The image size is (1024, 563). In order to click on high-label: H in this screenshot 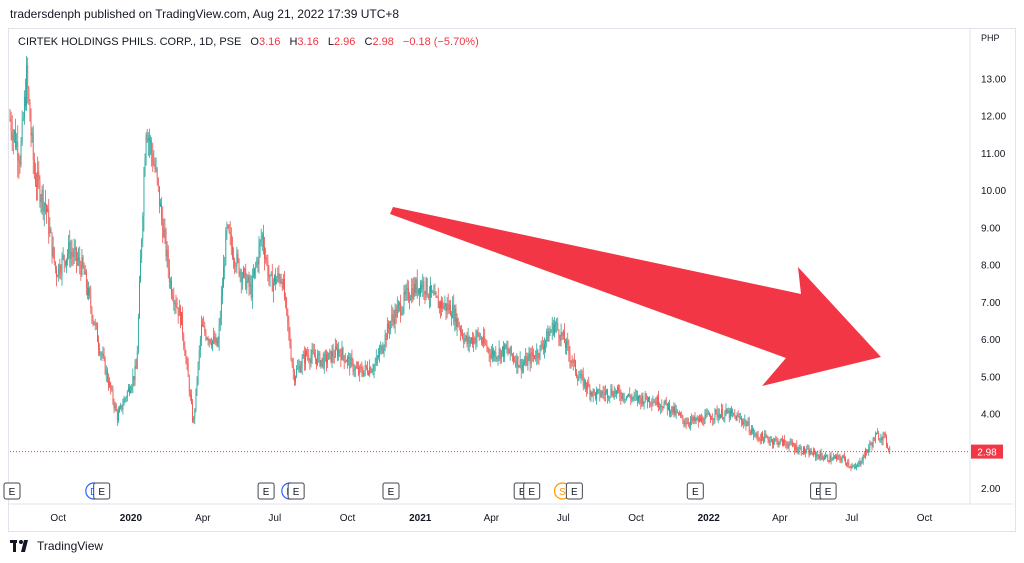, I will do `click(293, 42)`.